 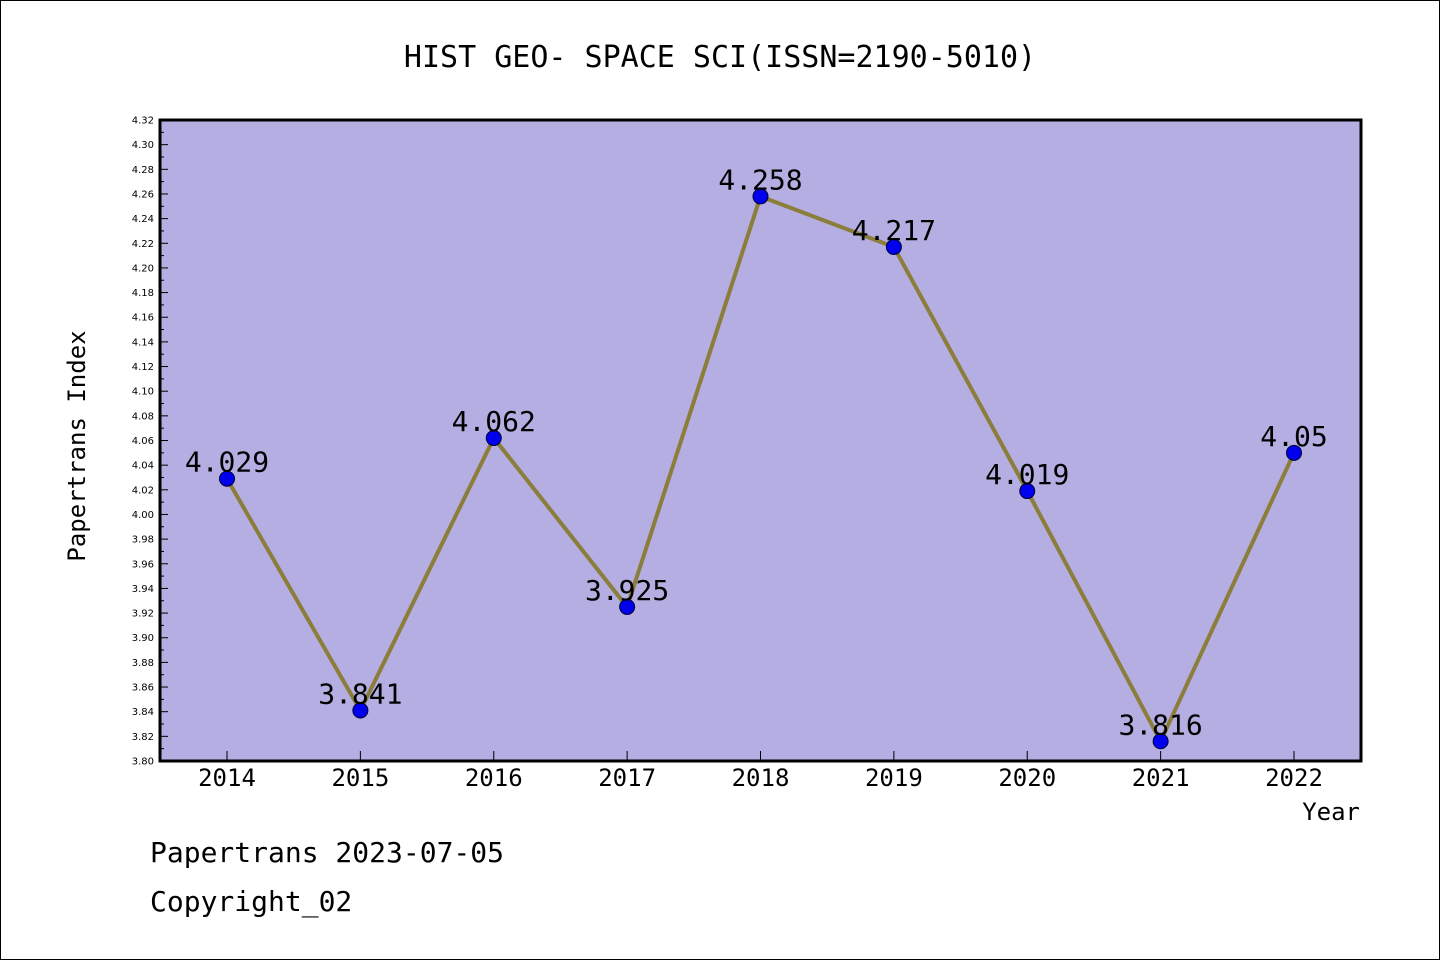 I want to click on x-tick-label: 2022, so click(x=1294, y=778).